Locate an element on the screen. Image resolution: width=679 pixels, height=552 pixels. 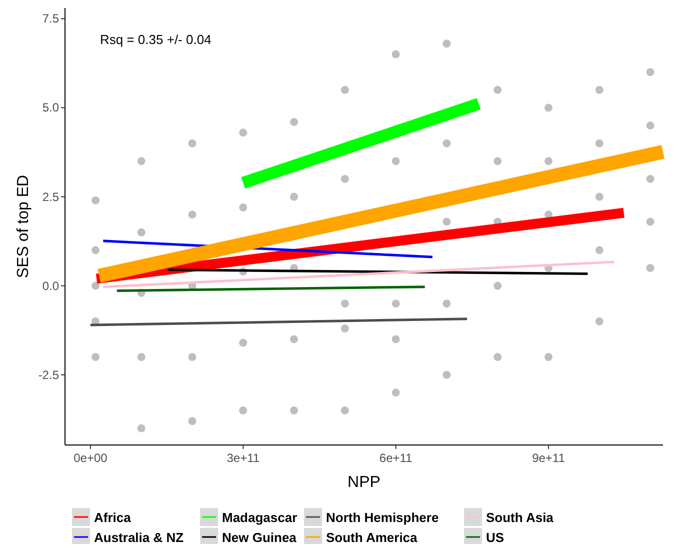
x-tick-label: 6e+11 is located at coordinates (396, 458).